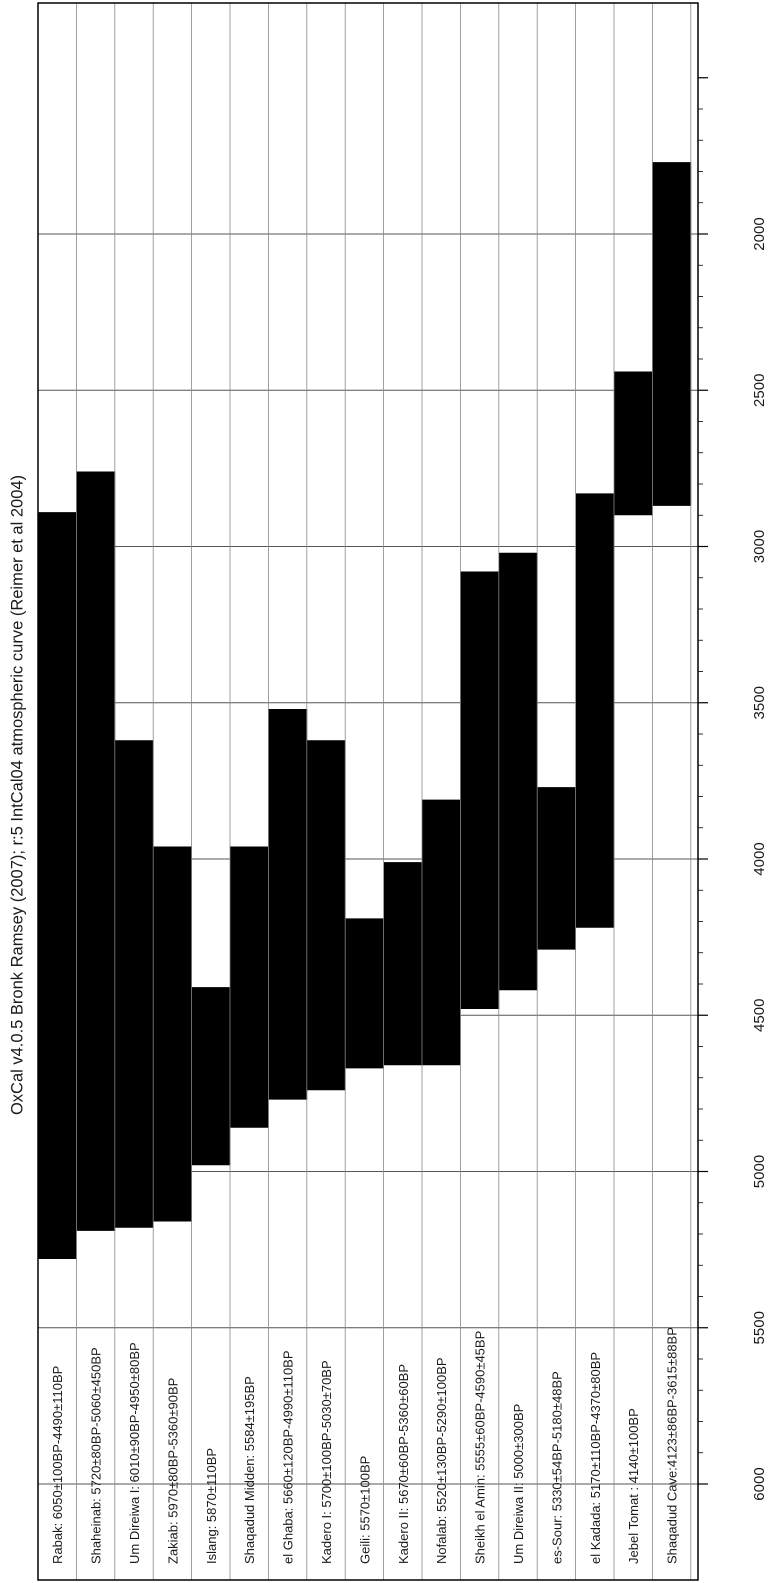 This screenshot has height=1583, width=781. What do you see at coordinates (759, 546) in the screenshot?
I see `tick-label-3000: 3000` at bounding box center [759, 546].